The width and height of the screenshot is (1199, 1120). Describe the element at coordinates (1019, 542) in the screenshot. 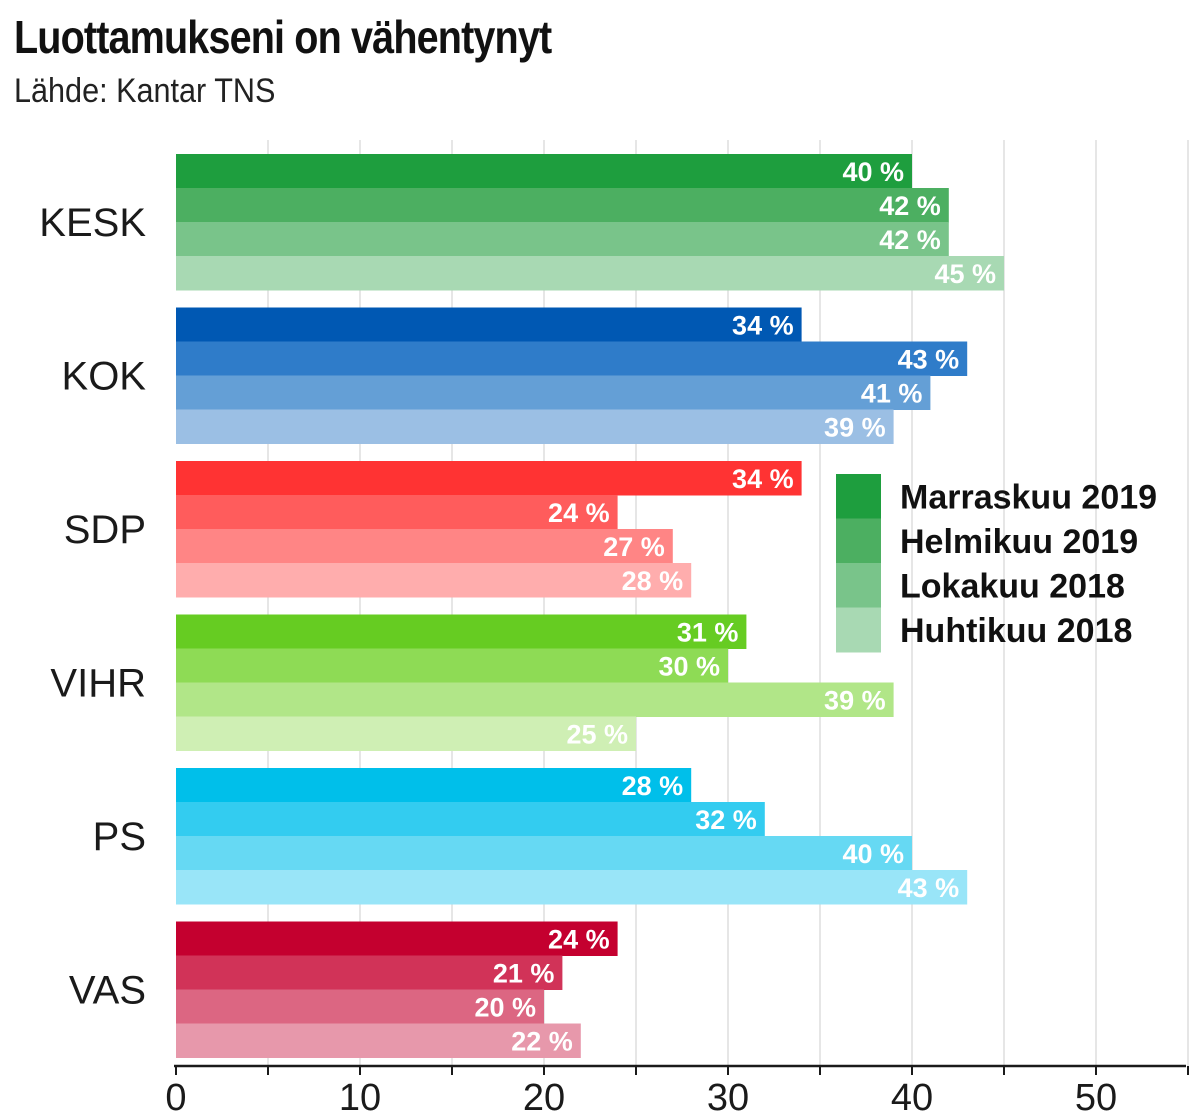

I see `legend-label: Helmikuu 2019` at that location.